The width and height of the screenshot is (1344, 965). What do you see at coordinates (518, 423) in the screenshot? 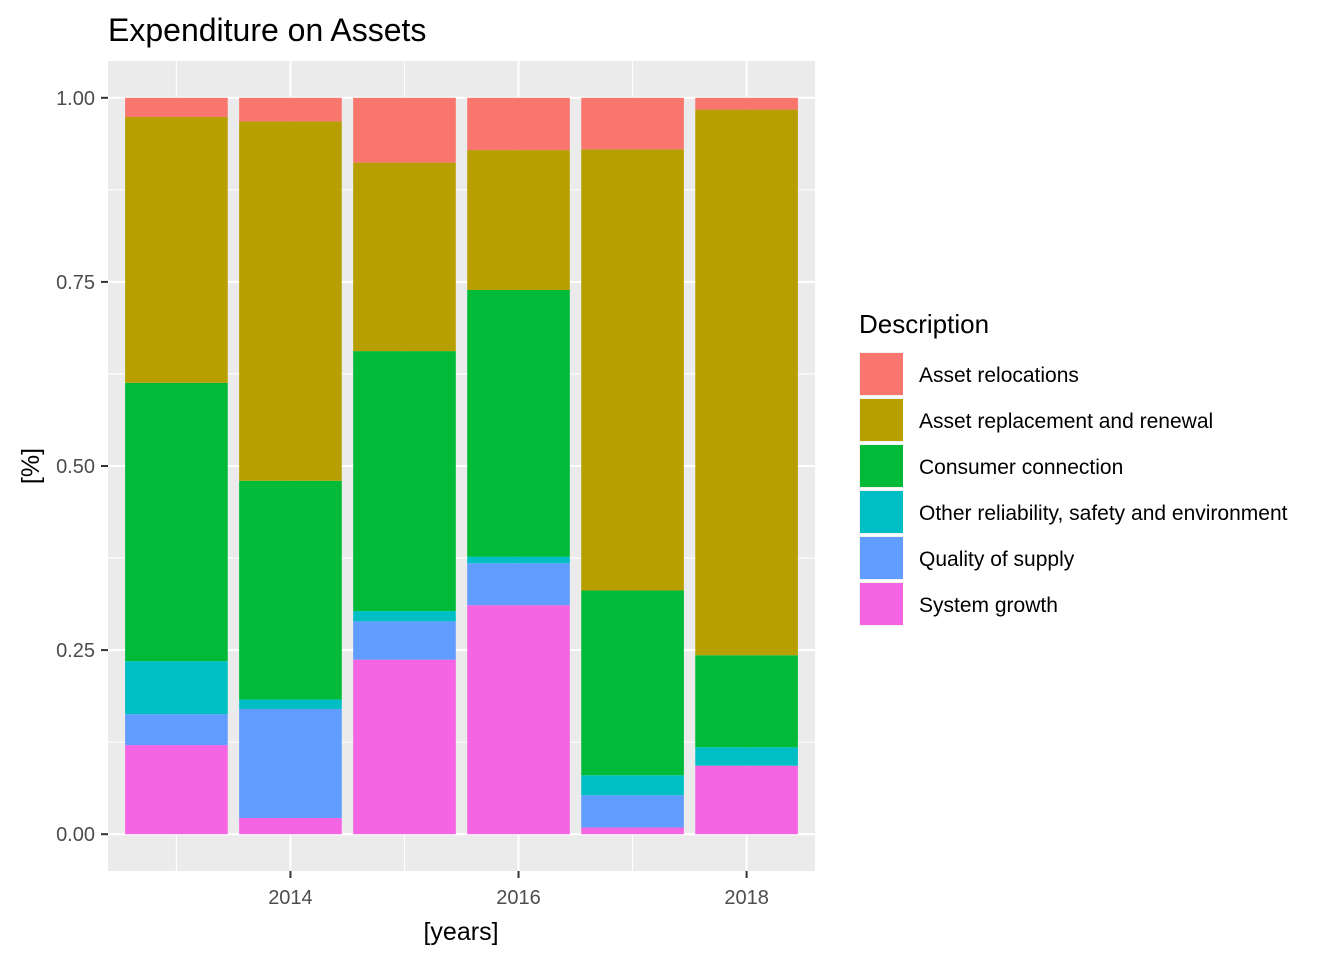
I see `bar-segment-2016-consumer-connection` at bounding box center [518, 423].